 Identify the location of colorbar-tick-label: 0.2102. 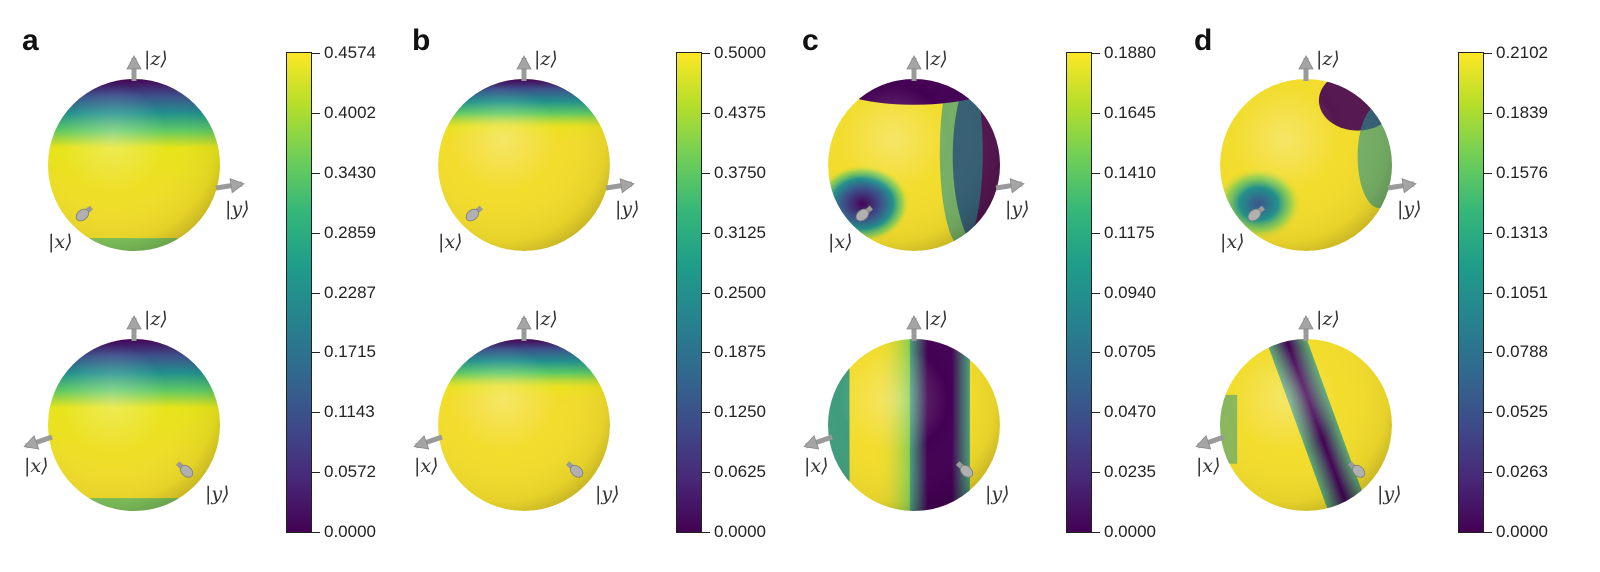
(1522, 52).